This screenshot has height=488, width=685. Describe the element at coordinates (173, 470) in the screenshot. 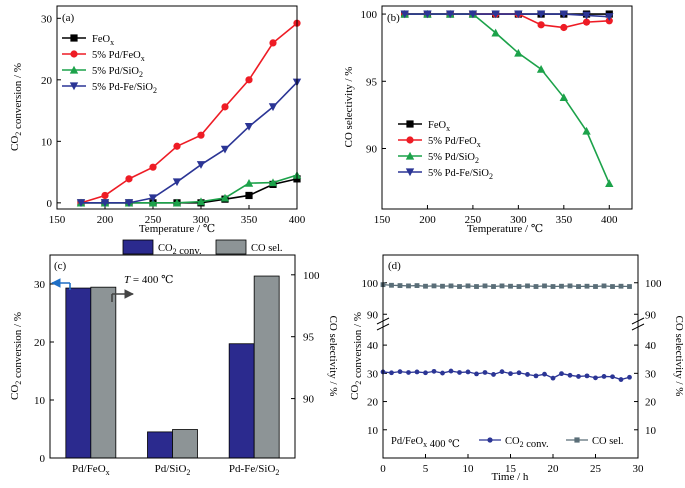

I see `category-label-pd-sio2: Pd/SiO2` at that location.